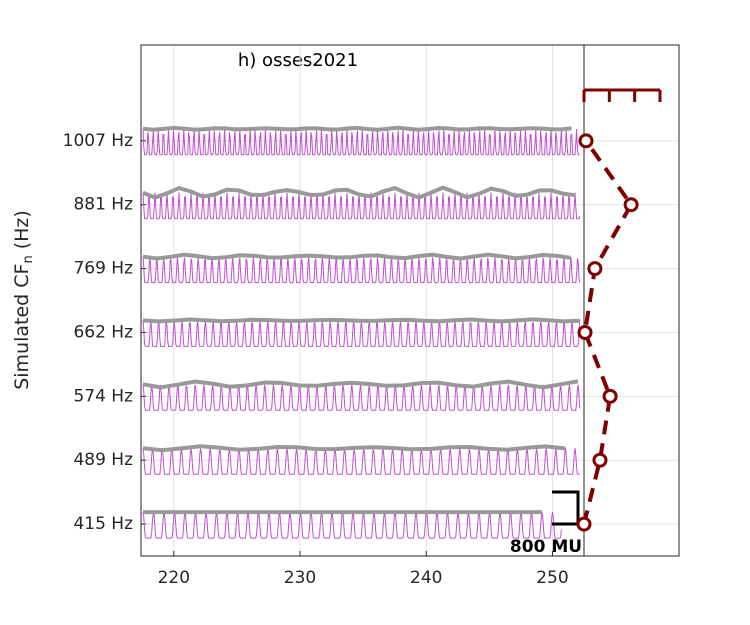 This screenshot has width=750, height=625. I want to click on x-tick-label: 220, so click(174, 578).